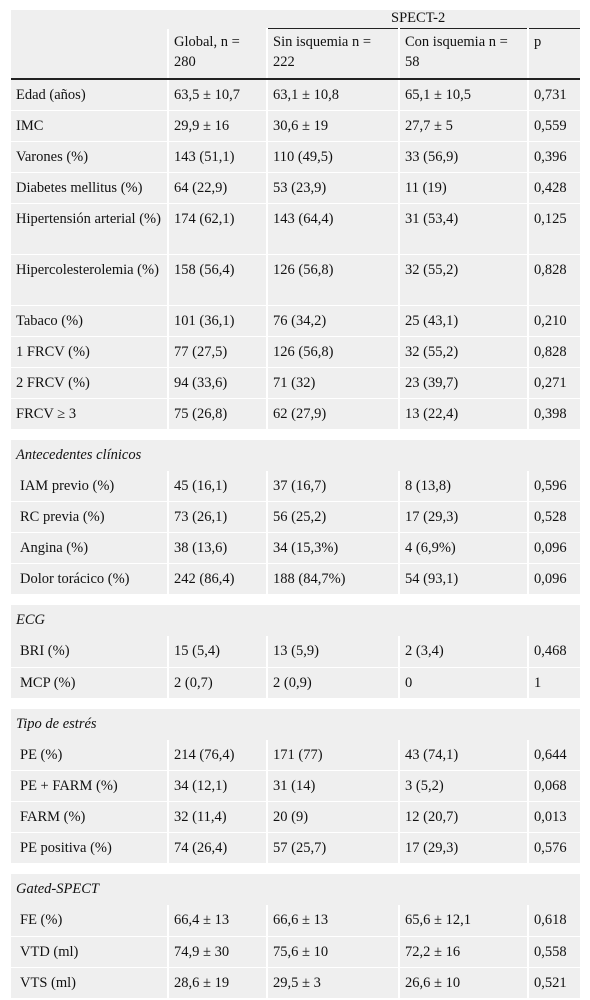  Describe the element at coordinates (217, 579) in the screenshot. I see `value-global: 242 (86,4)` at that location.